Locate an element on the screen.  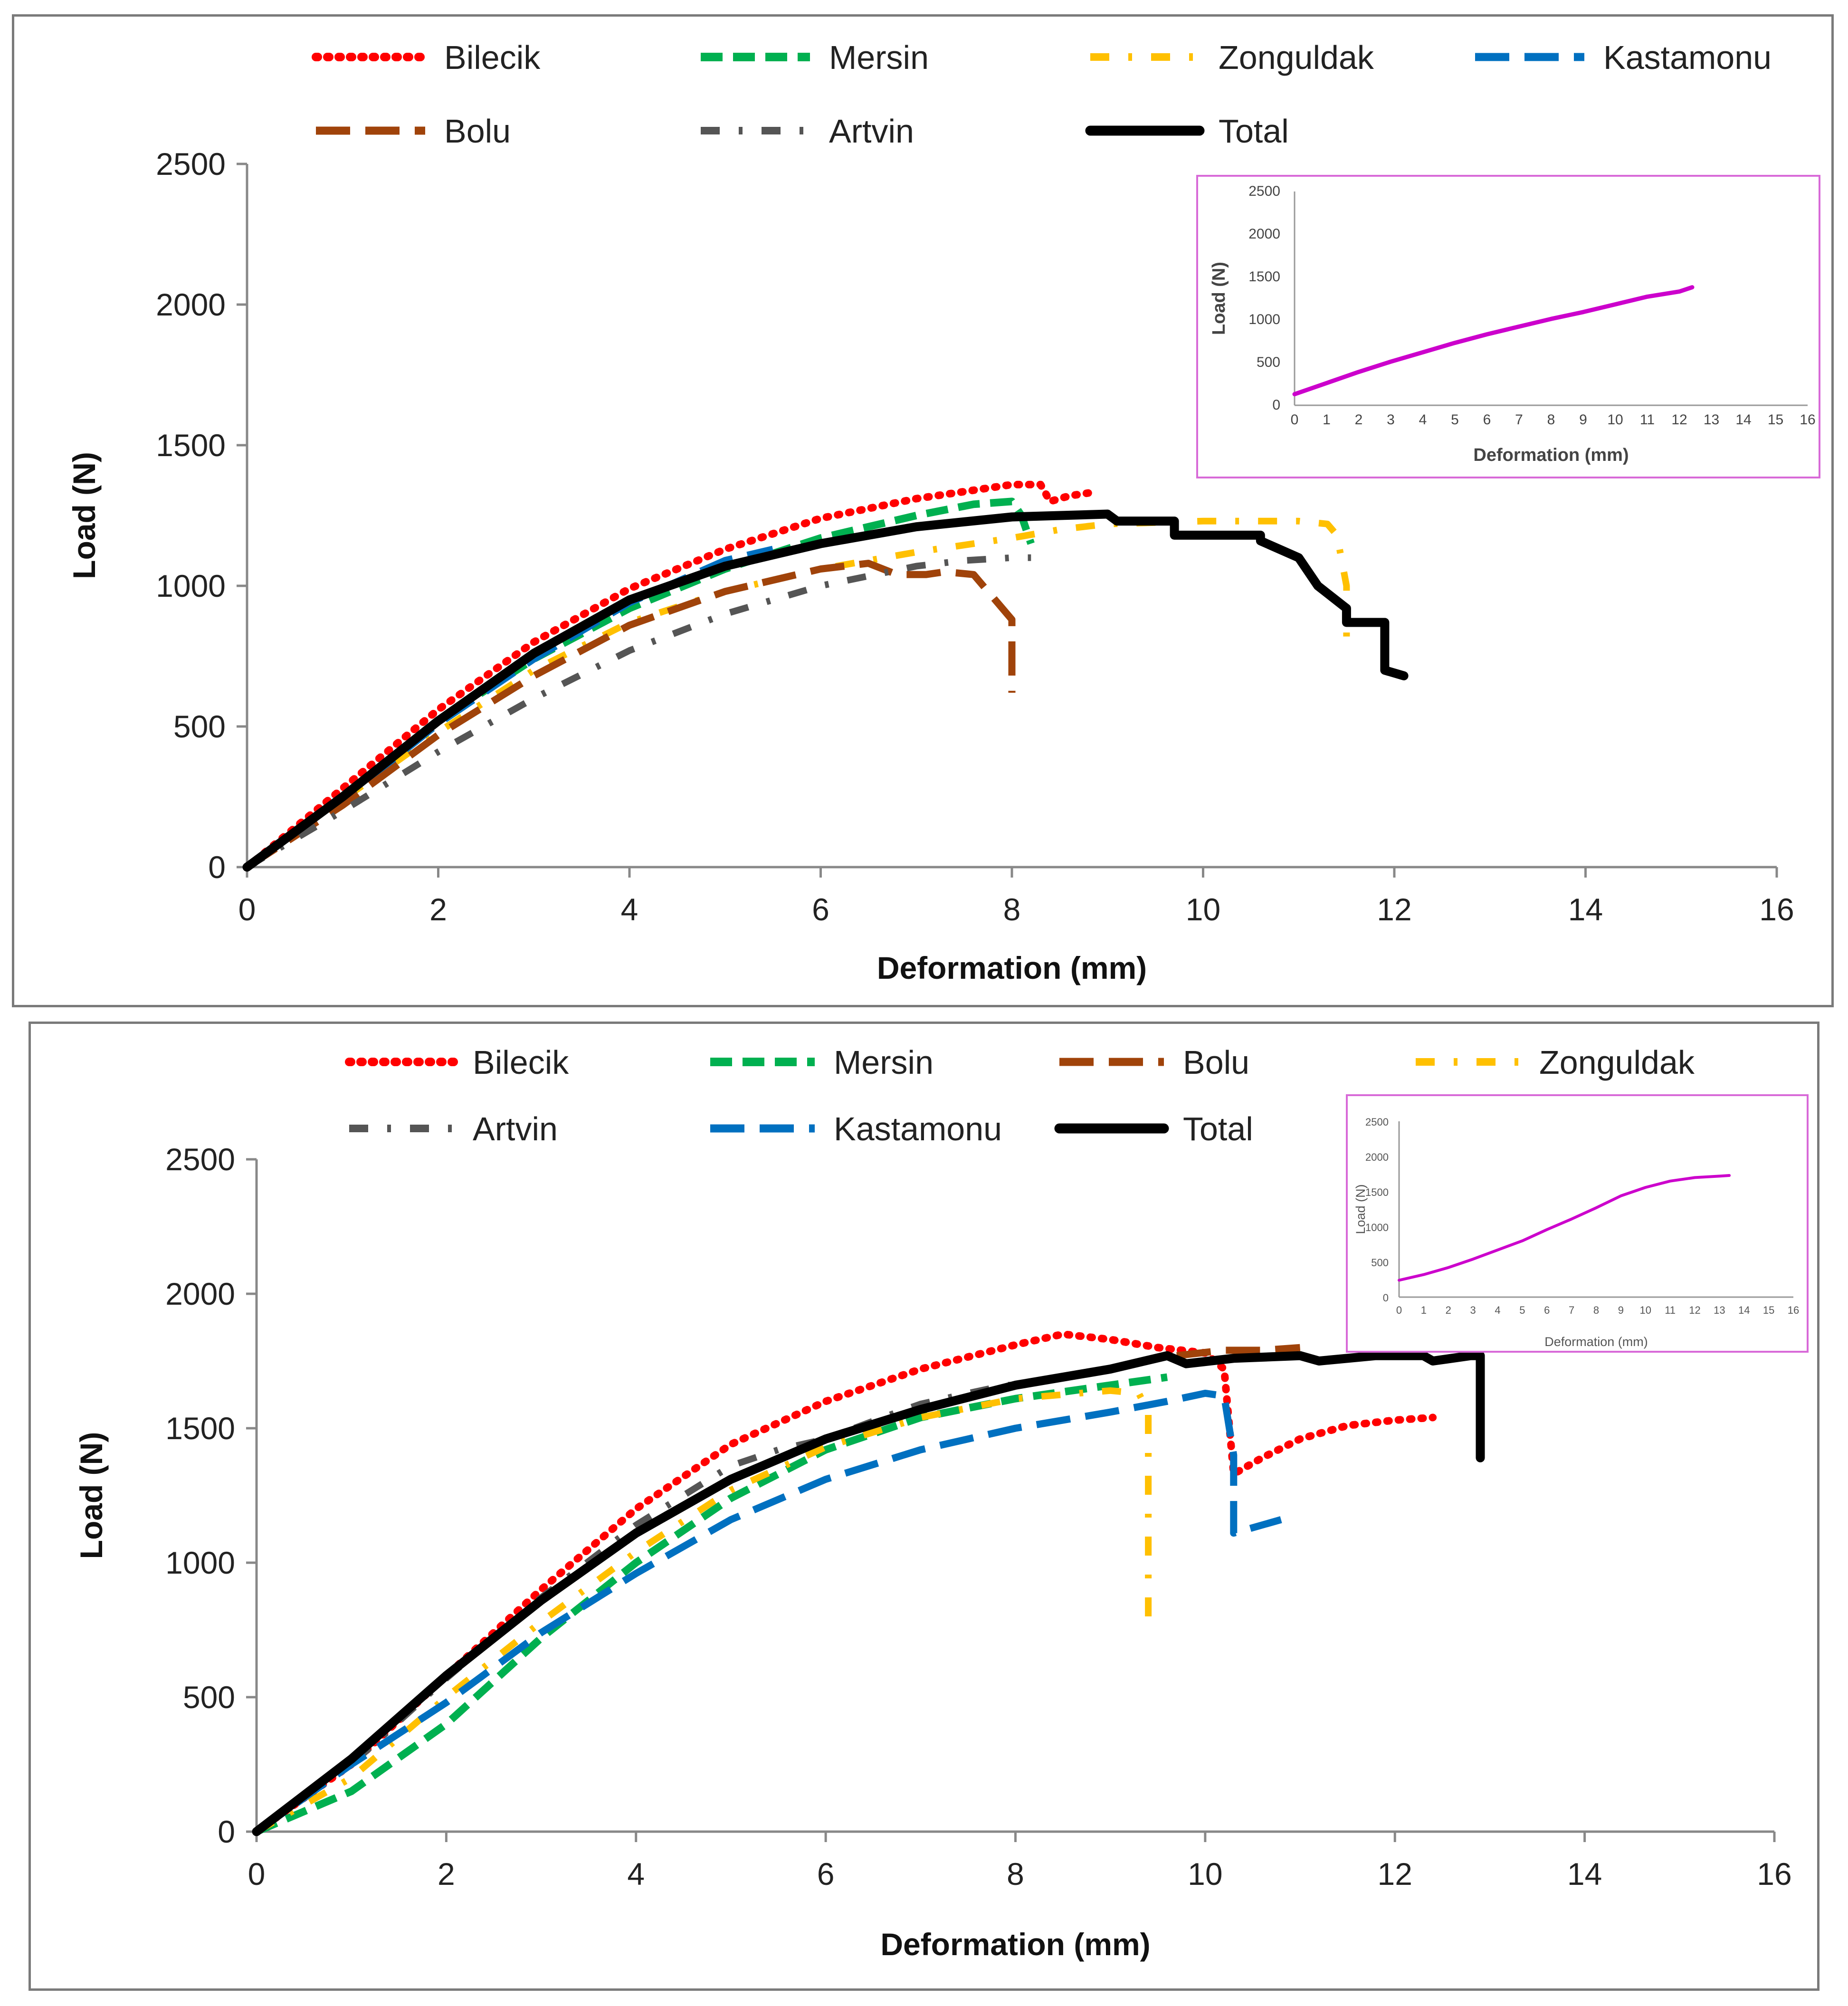
inset-x-tick-label-15: 15 is located at coordinates (1769, 1310).